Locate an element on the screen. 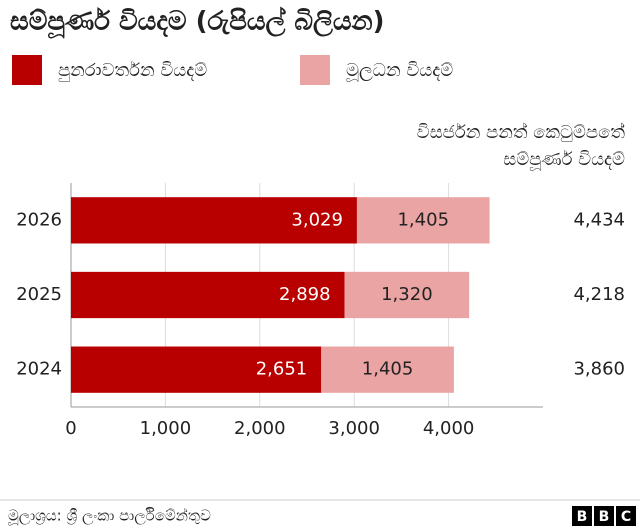 This screenshot has height=531, width=640. total-label: 4,218 is located at coordinates (599, 294).